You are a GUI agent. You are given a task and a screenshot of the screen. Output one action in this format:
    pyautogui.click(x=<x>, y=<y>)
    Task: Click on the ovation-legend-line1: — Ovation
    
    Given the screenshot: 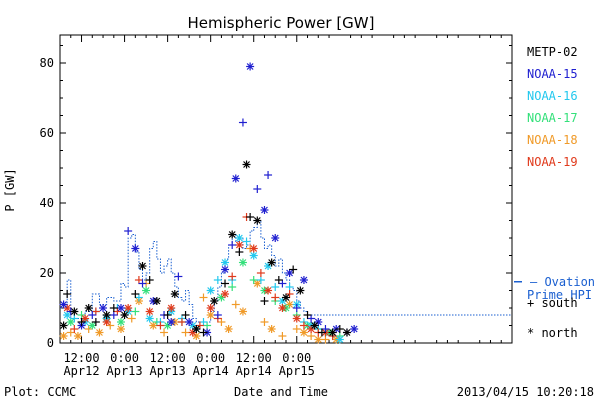 What is the action you would take?
    pyautogui.click(x=562, y=282)
    